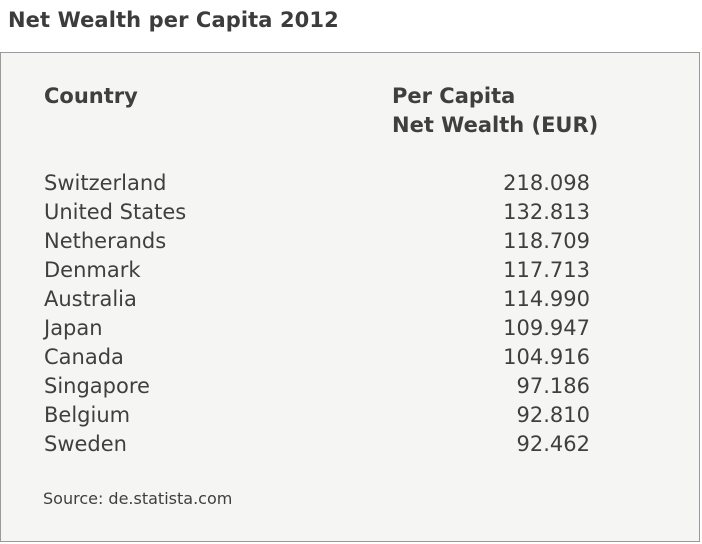 The image size is (702, 544). I want to click on net-wealth-value: 118.709, so click(546, 241).